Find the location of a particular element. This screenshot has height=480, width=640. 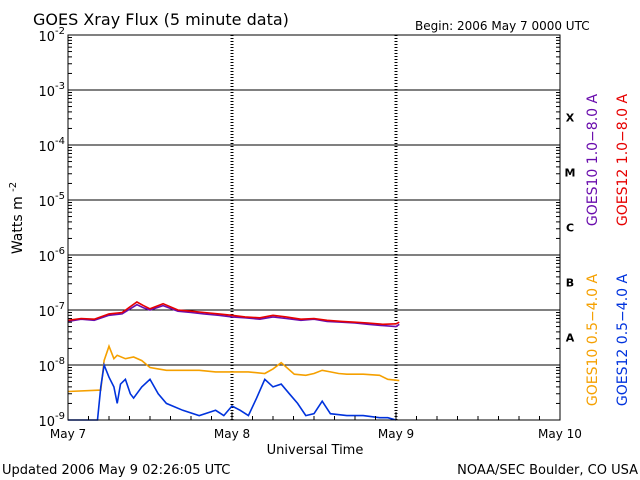

y-tick-label: 10⁻⁴ is located at coordinates (51, 145).